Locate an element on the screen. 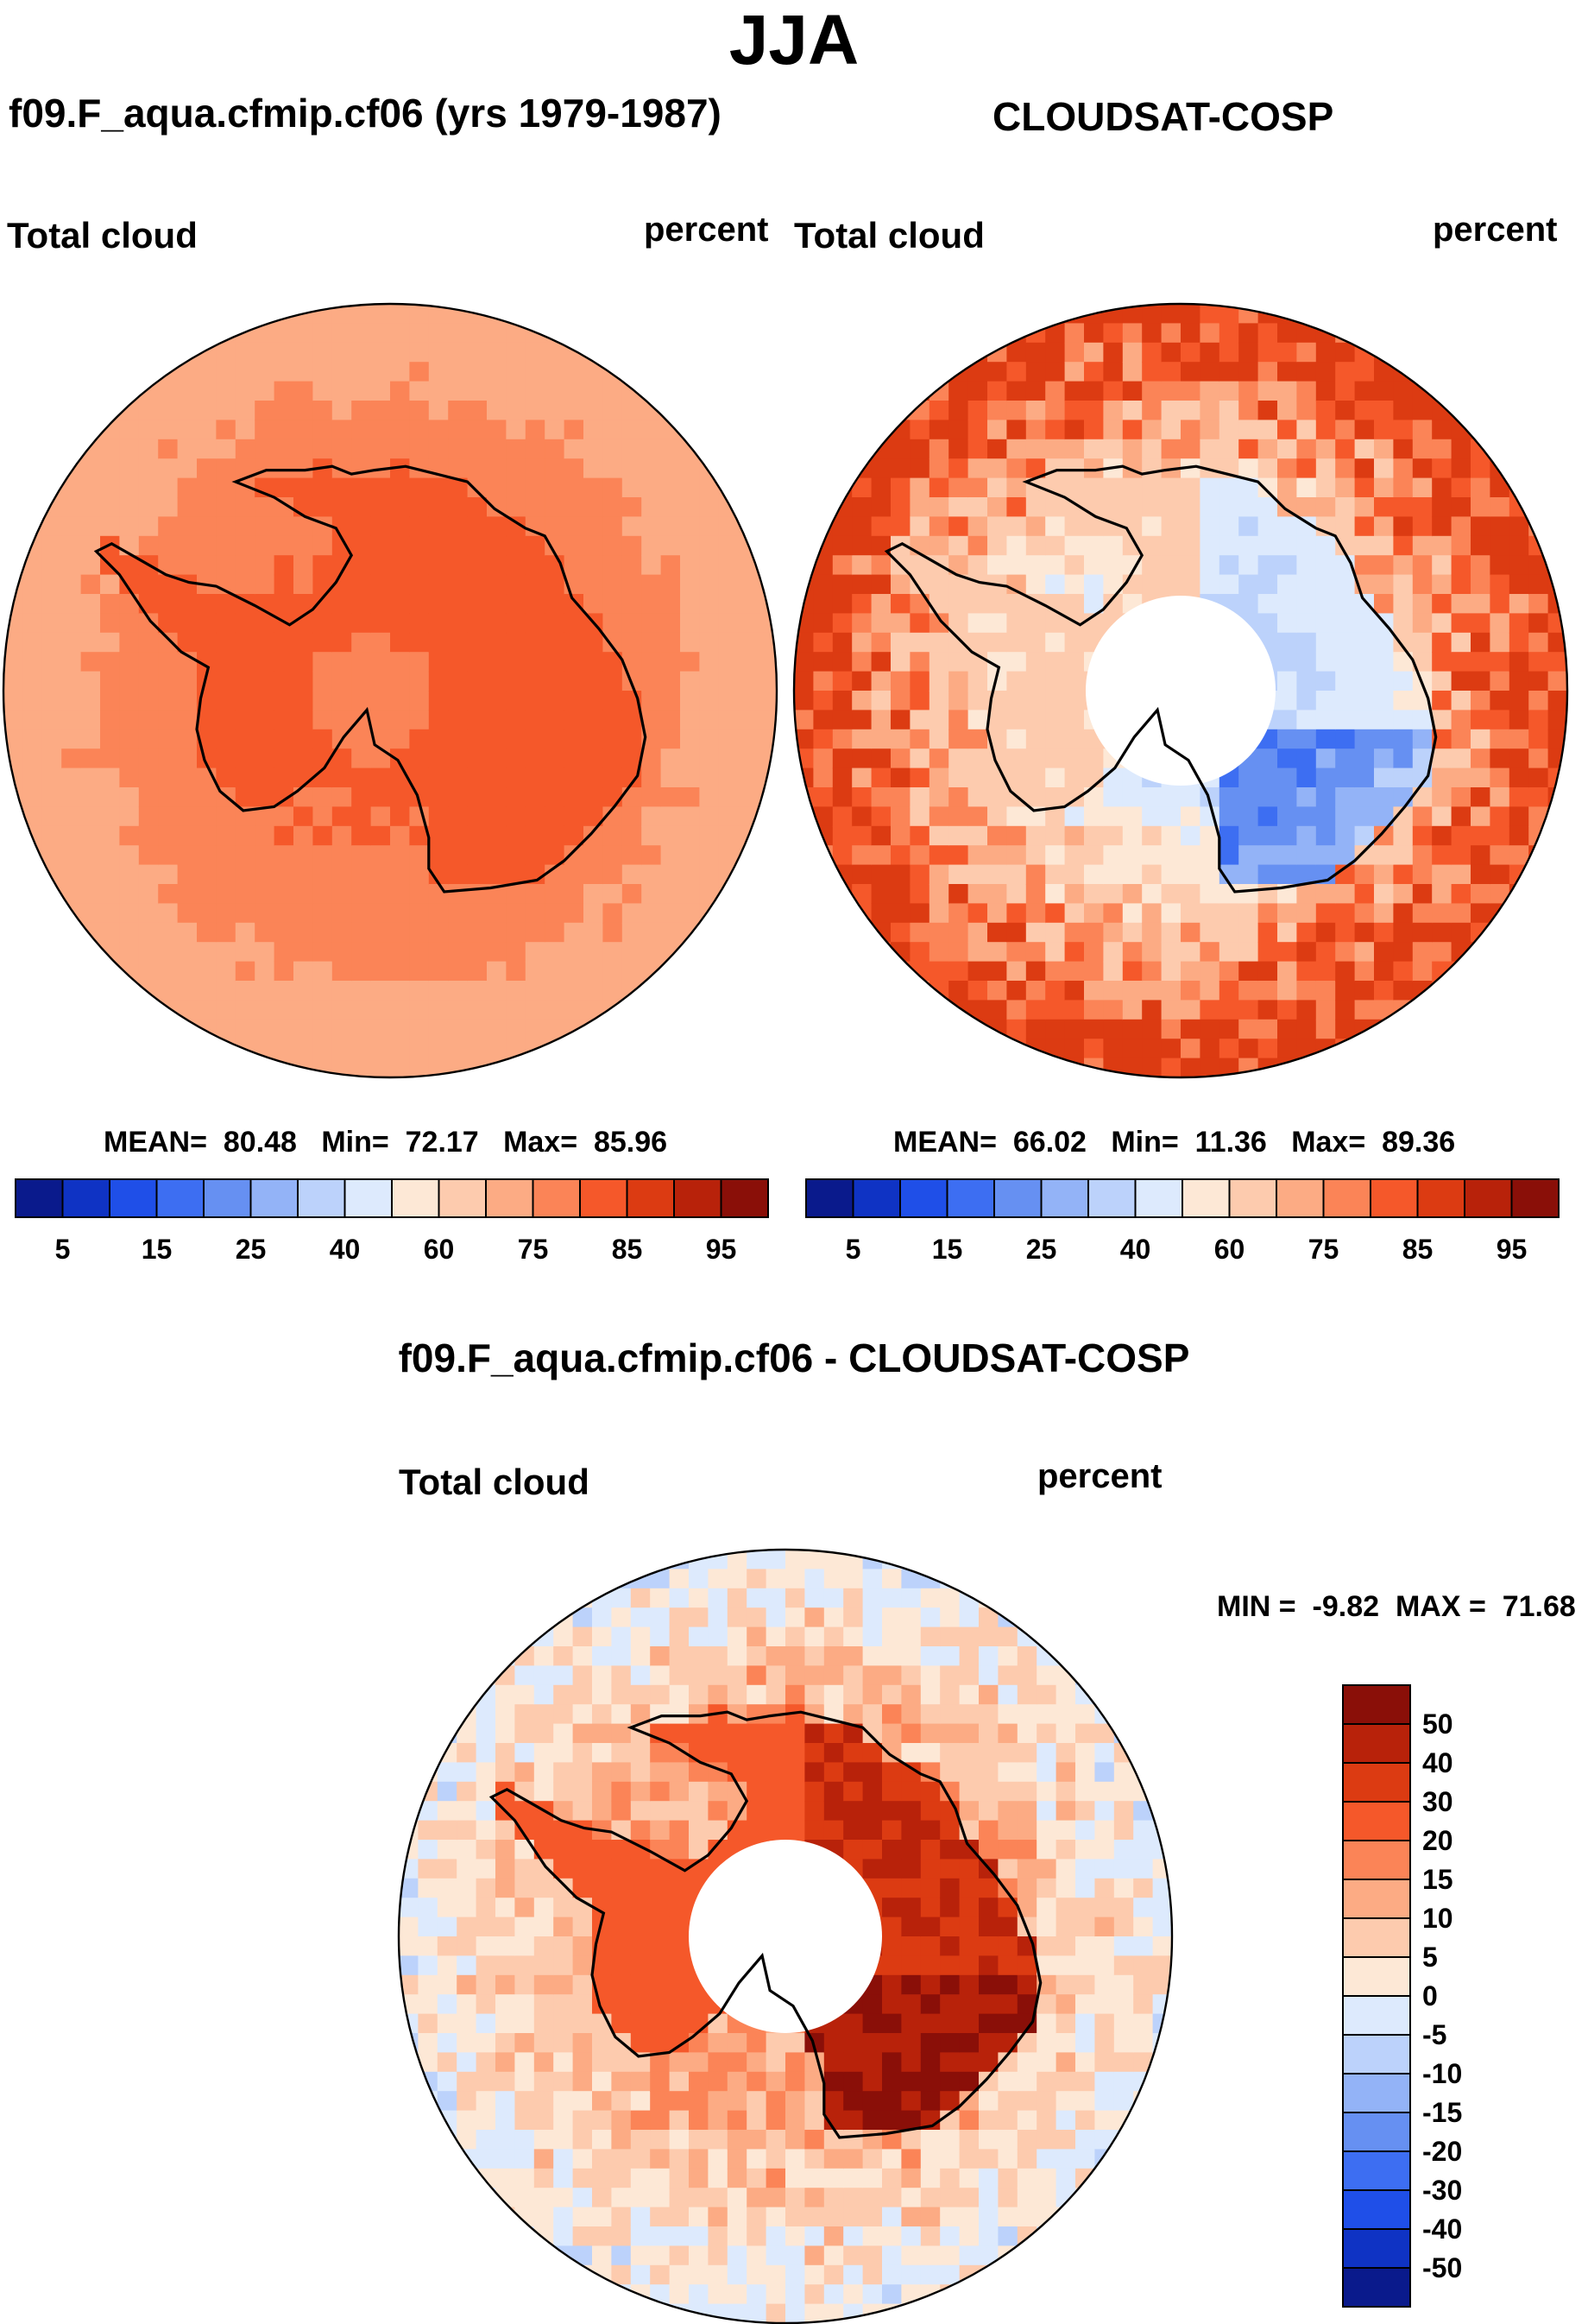 The height and width of the screenshot is (2324, 1588). case-colorbar-box is located at coordinates (86, 1198).